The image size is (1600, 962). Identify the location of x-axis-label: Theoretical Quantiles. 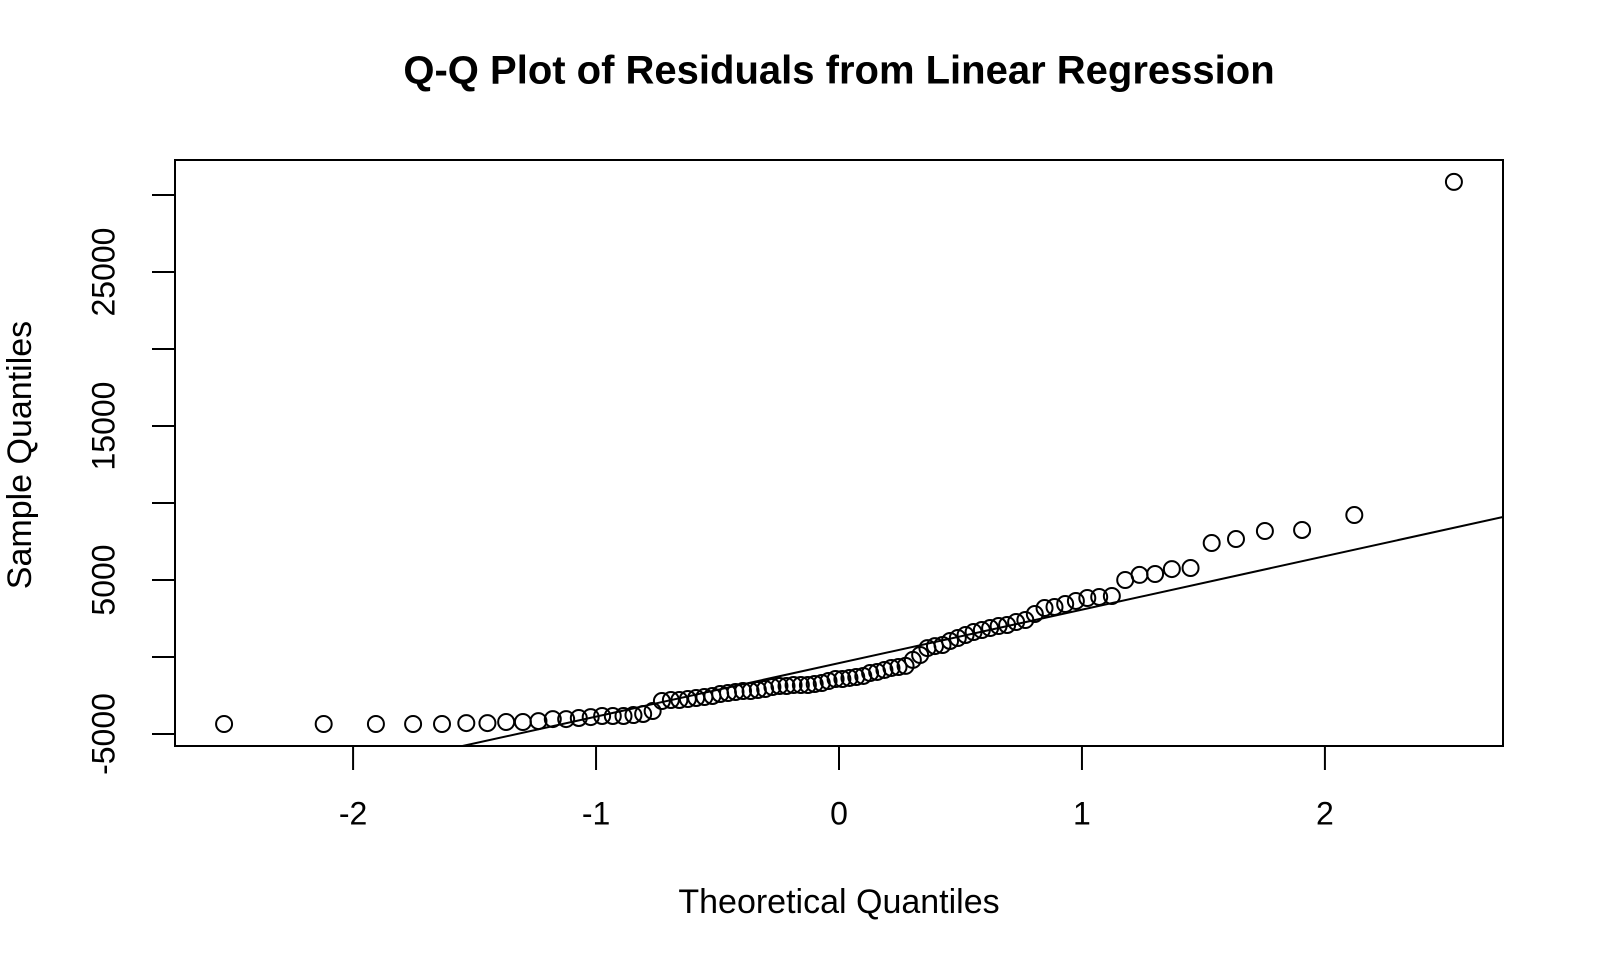
(838, 902).